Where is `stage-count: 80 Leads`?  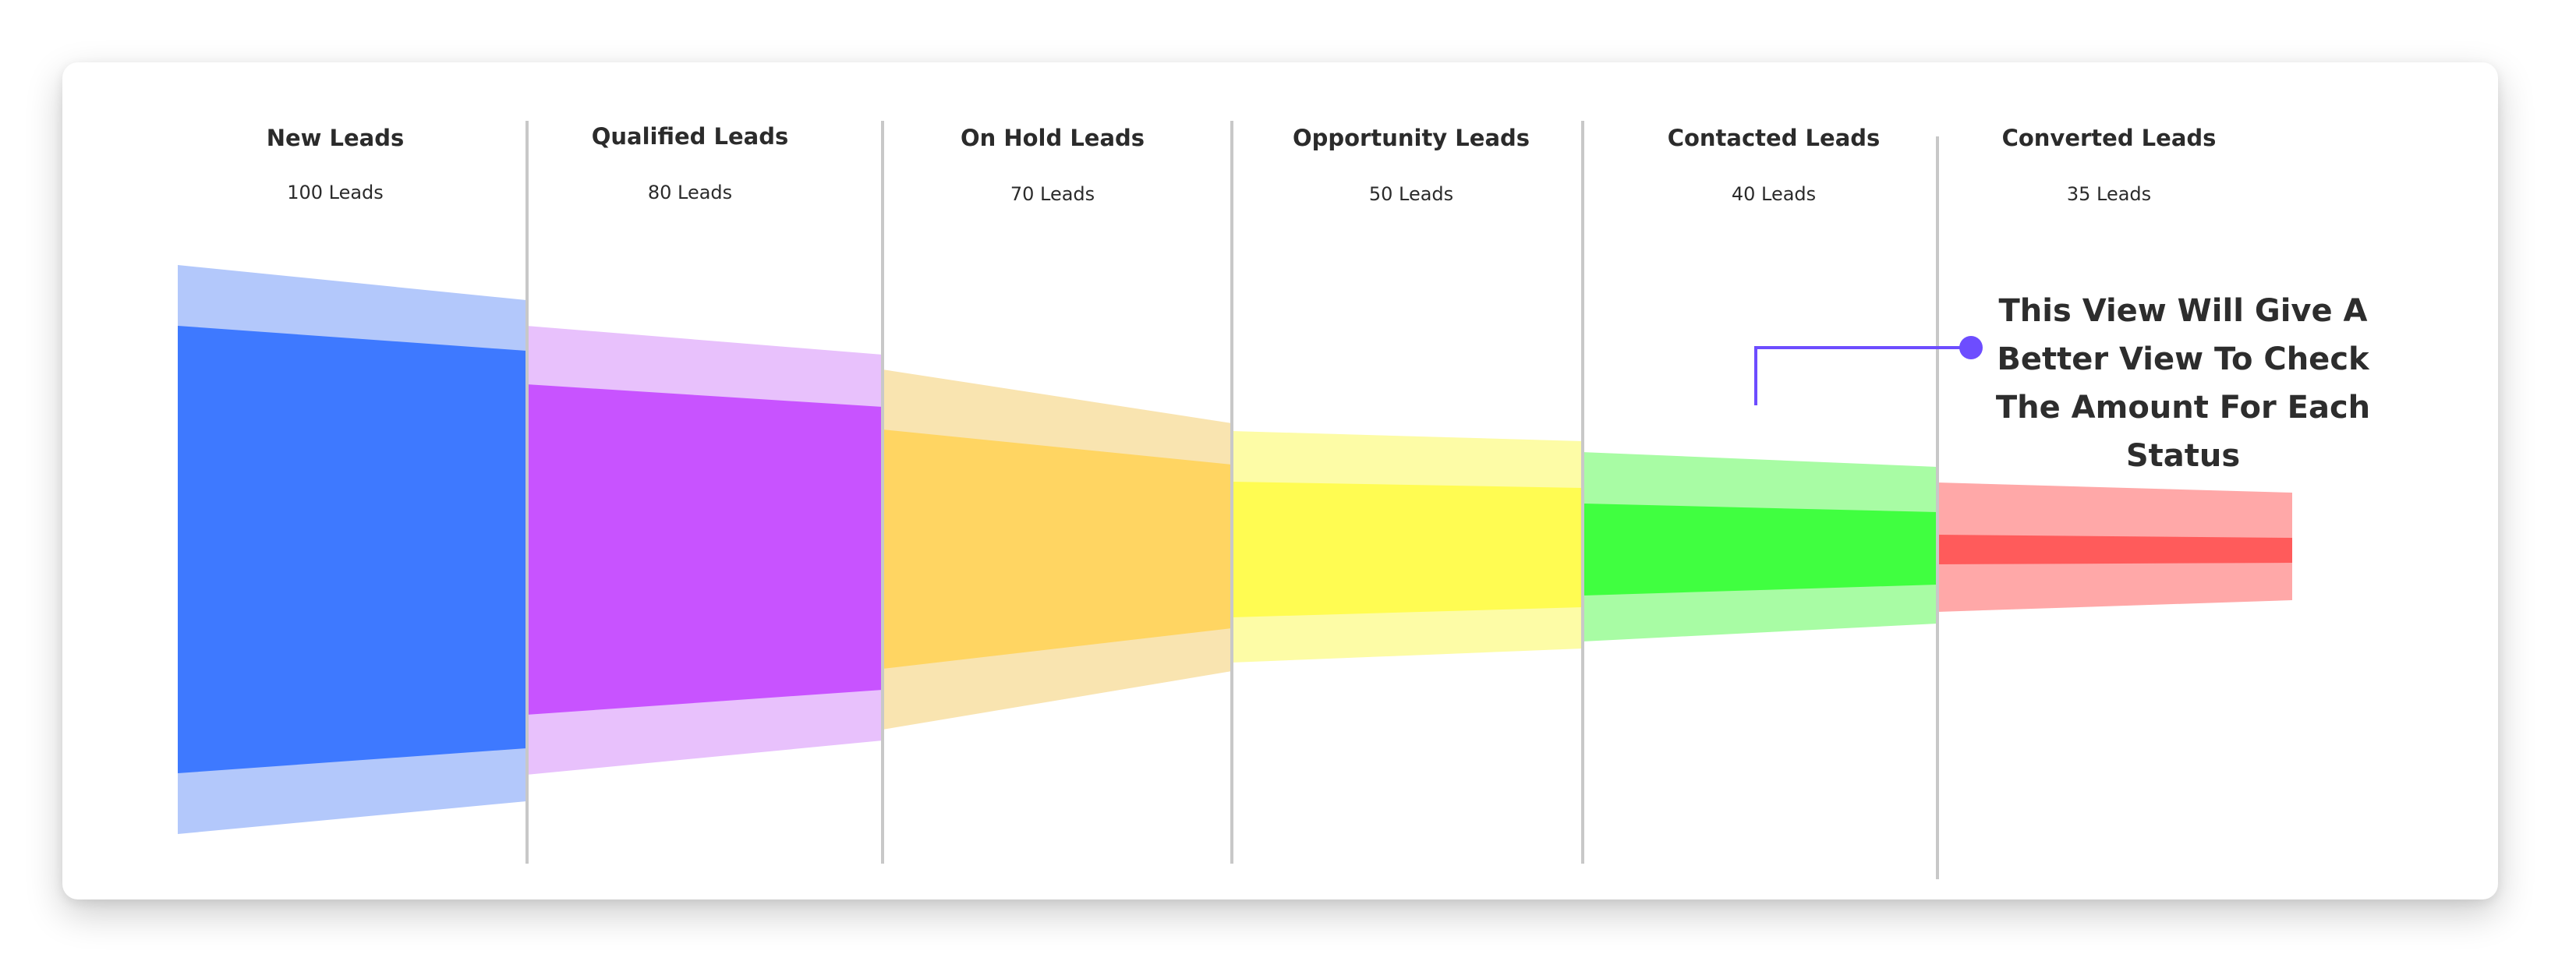 stage-count: 80 Leads is located at coordinates (690, 193).